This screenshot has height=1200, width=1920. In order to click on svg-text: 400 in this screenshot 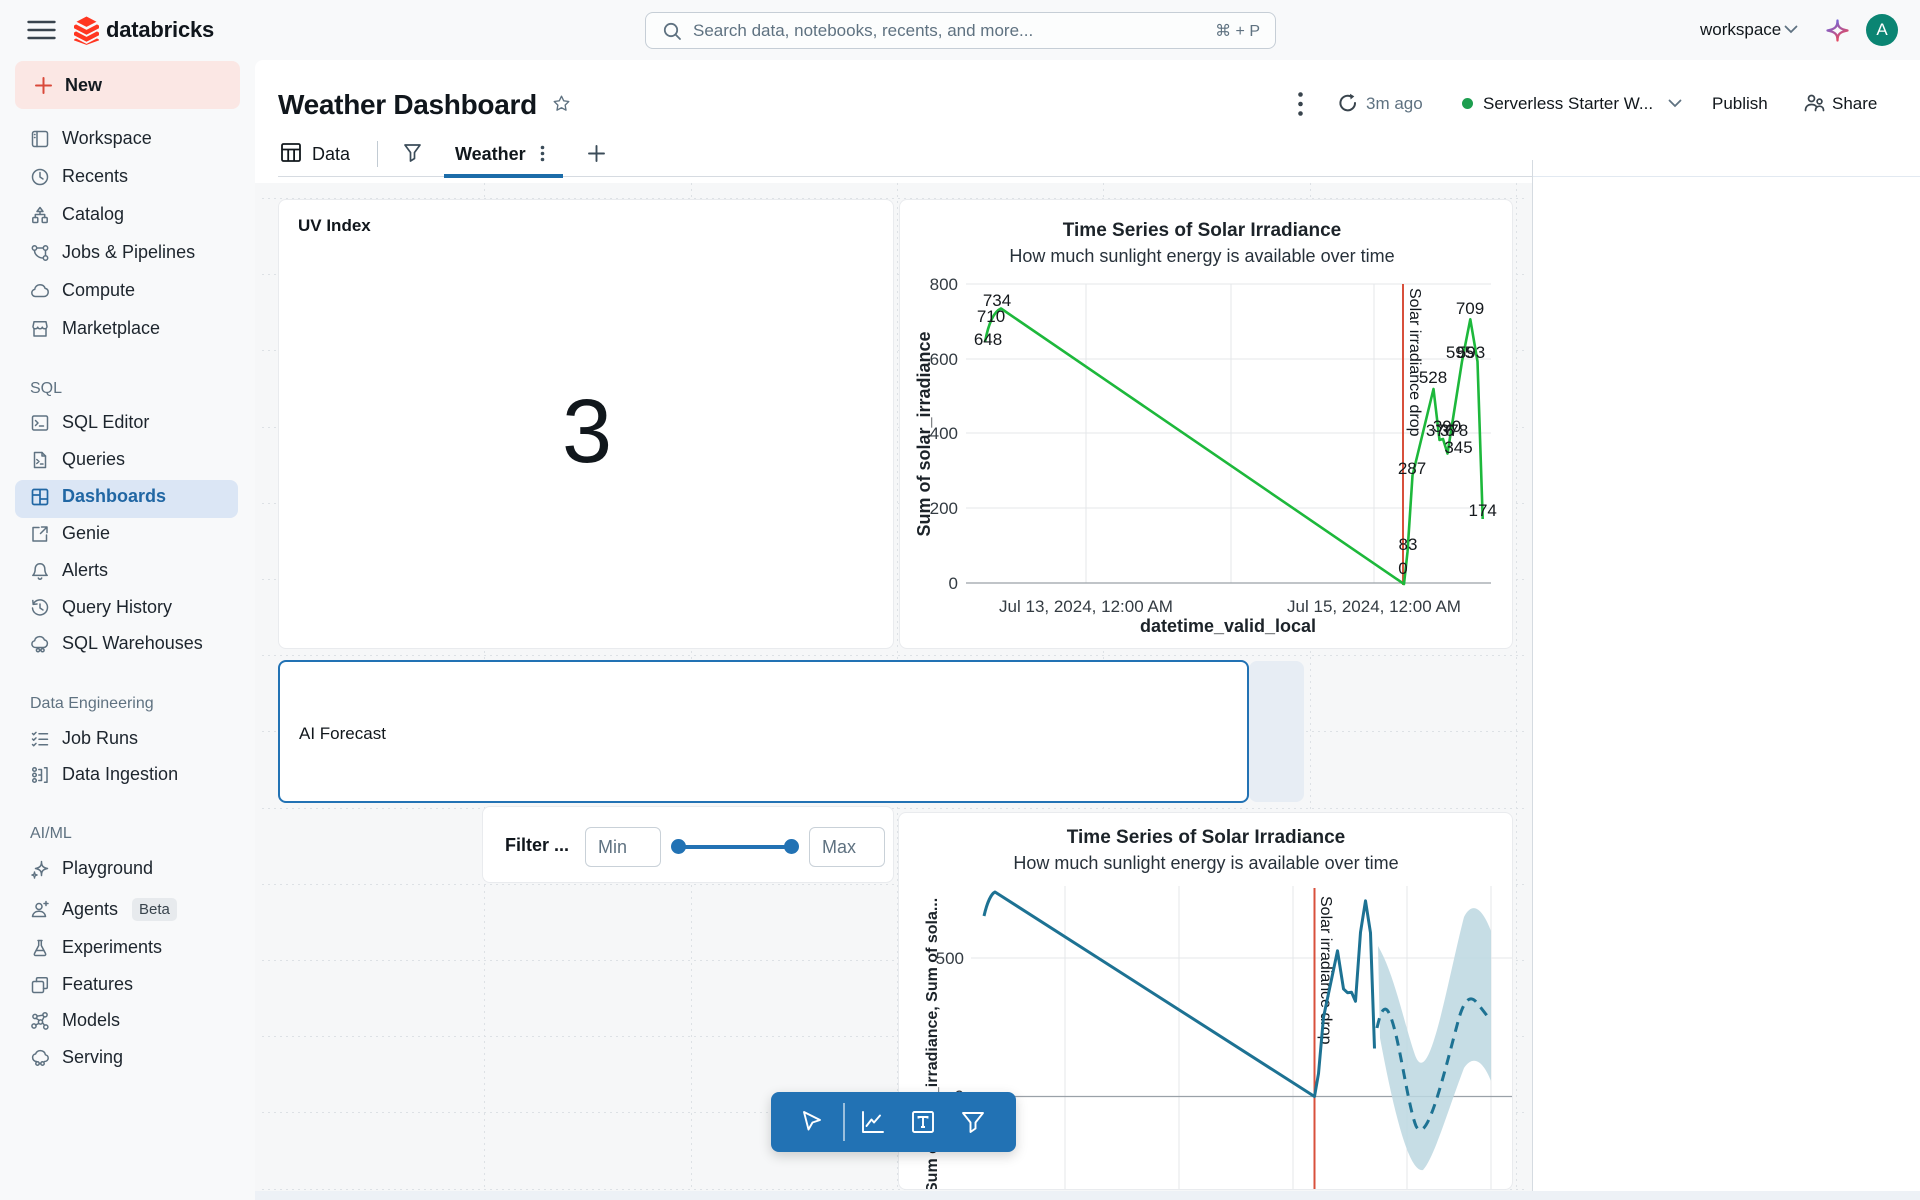, I will do `click(944, 433)`.